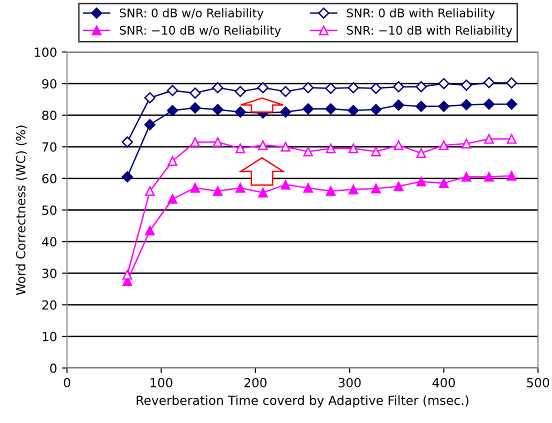  What do you see at coordinates (49, 115) in the screenshot?
I see `y-tick-label: 80` at bounding box center [49, 115].